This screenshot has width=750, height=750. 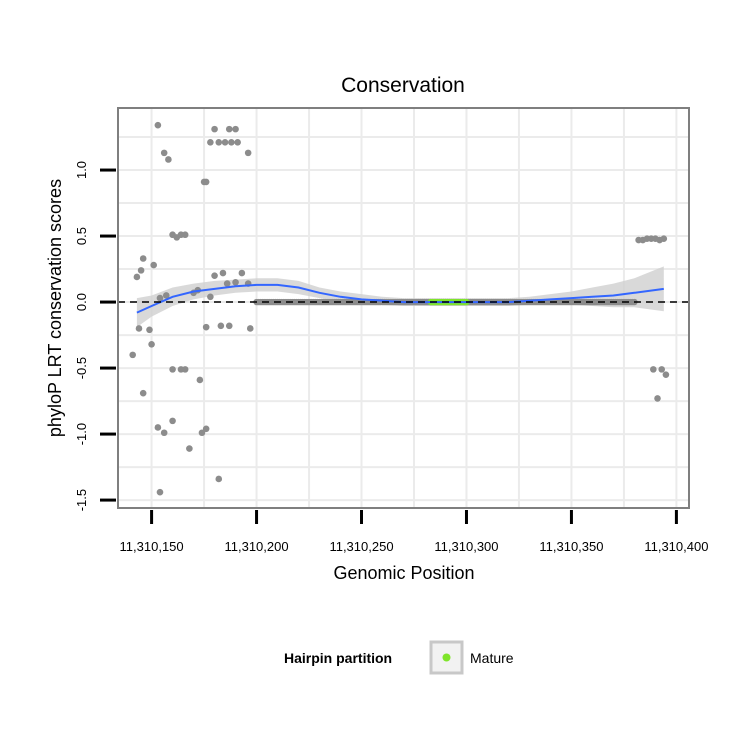 What do you see at coordinates (256, 546) in the screenshot?
I see `x-tick-label: 11,310,200` at bounding box center [256, 546].